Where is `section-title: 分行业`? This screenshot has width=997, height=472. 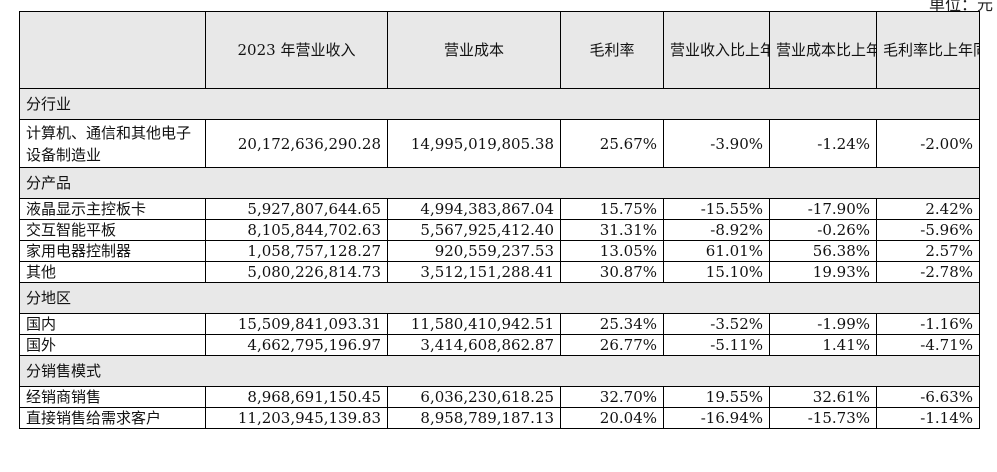
section-title: 分行业 is located at coordinates (499, 104).